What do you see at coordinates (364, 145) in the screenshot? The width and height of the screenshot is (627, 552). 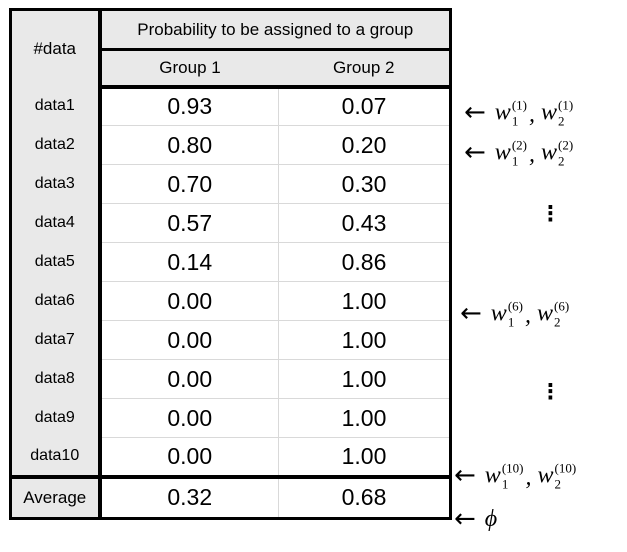 I see `group2-value: 0.20` at bounding box center [364, 145].